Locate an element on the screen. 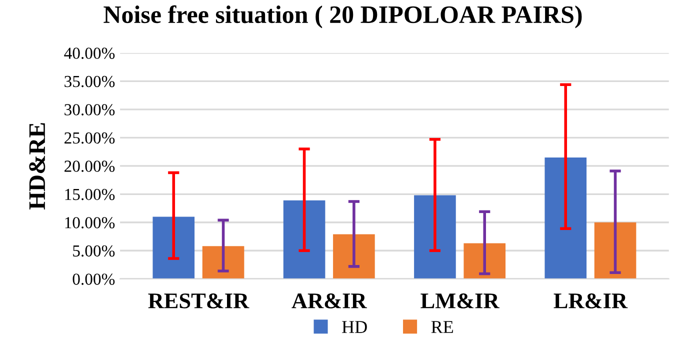 This screenshot has height=353, width=686. y-tick-label: 30.00% is located at coordinates (89, 110).